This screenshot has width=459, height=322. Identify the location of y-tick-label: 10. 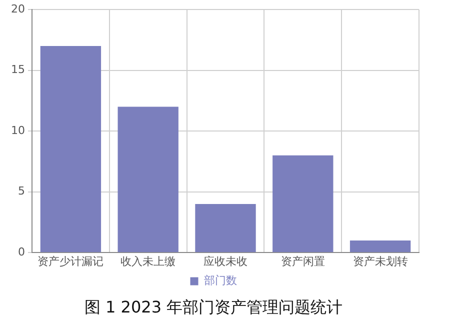
(17, 130).